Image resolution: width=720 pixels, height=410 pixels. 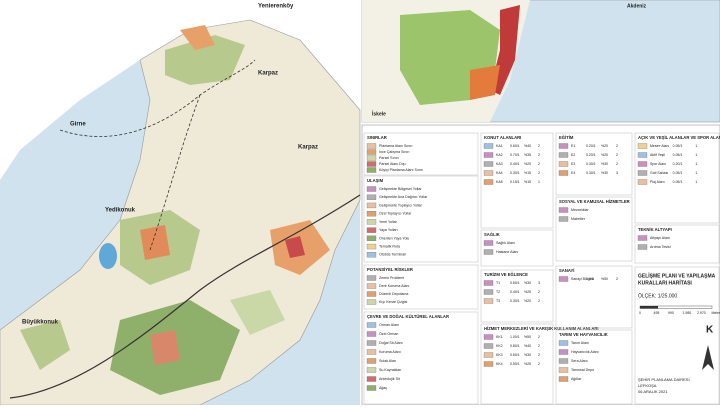 What do you see at coordinates (505, 243) in the screenshot?
I see `legend-item: Sağlık Alanı` at bounding box center [505, 243].